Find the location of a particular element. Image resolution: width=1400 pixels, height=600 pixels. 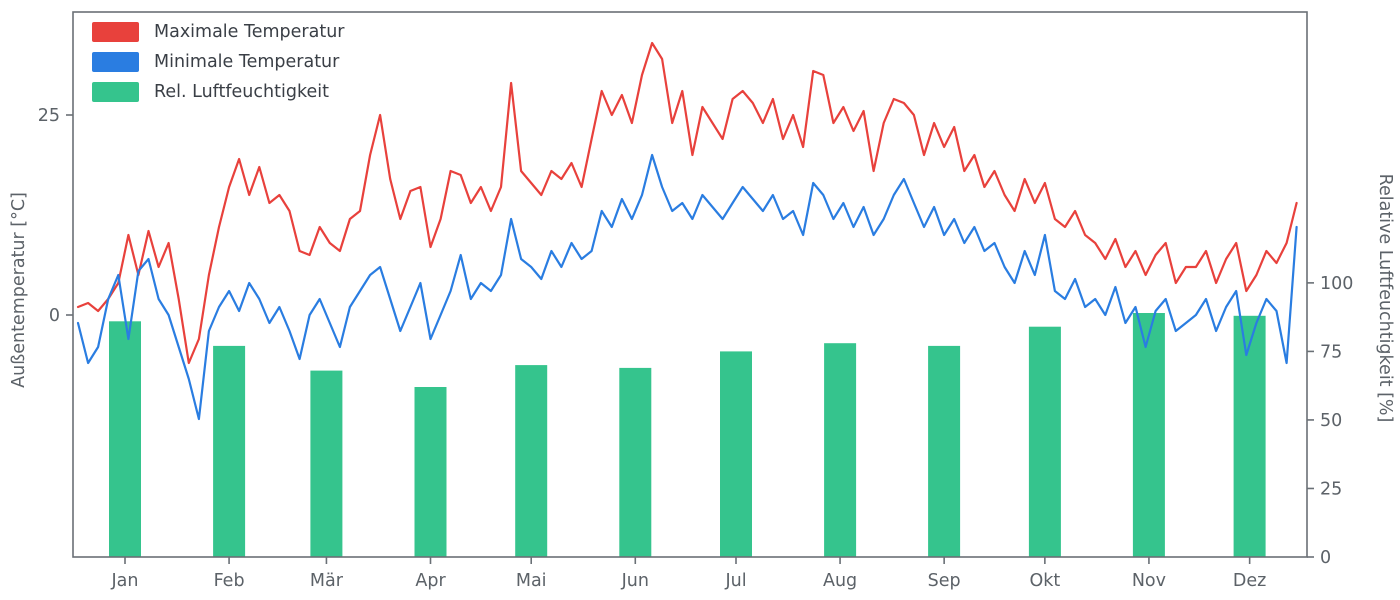

left-tick-label: 25 is located at coordinates (49, 116).